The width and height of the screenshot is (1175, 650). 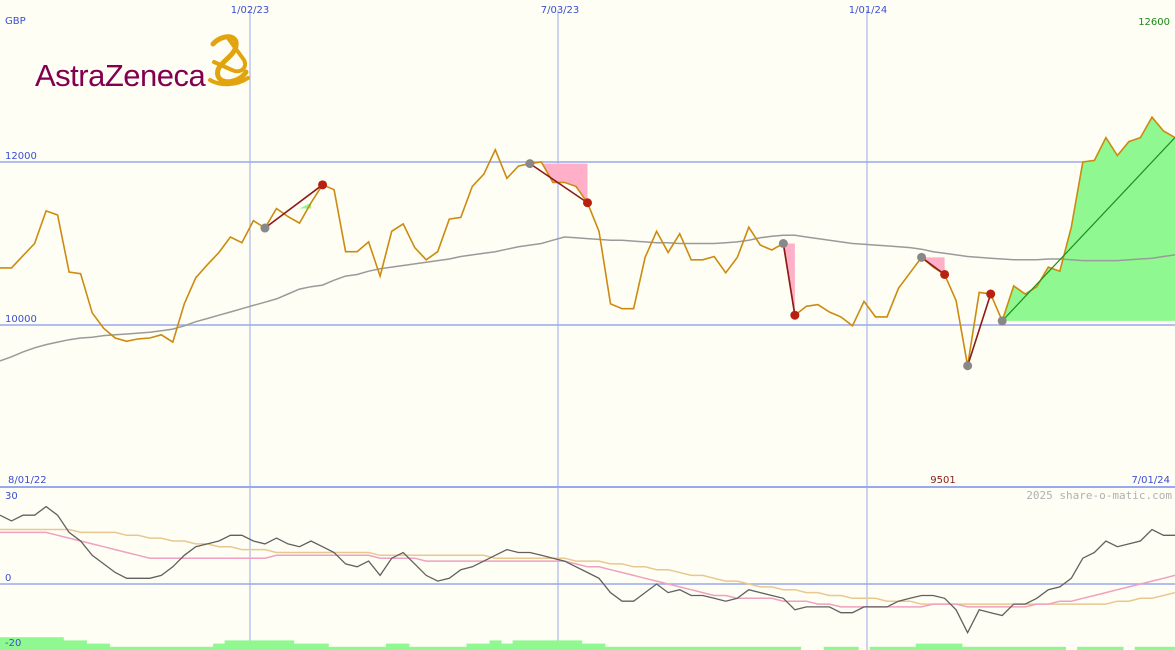 What do you see at coordinates (1099, 495) in the screenshot?
I see `watermark: 2025 share-o-matic.com` at bounding box center [1099, 495].